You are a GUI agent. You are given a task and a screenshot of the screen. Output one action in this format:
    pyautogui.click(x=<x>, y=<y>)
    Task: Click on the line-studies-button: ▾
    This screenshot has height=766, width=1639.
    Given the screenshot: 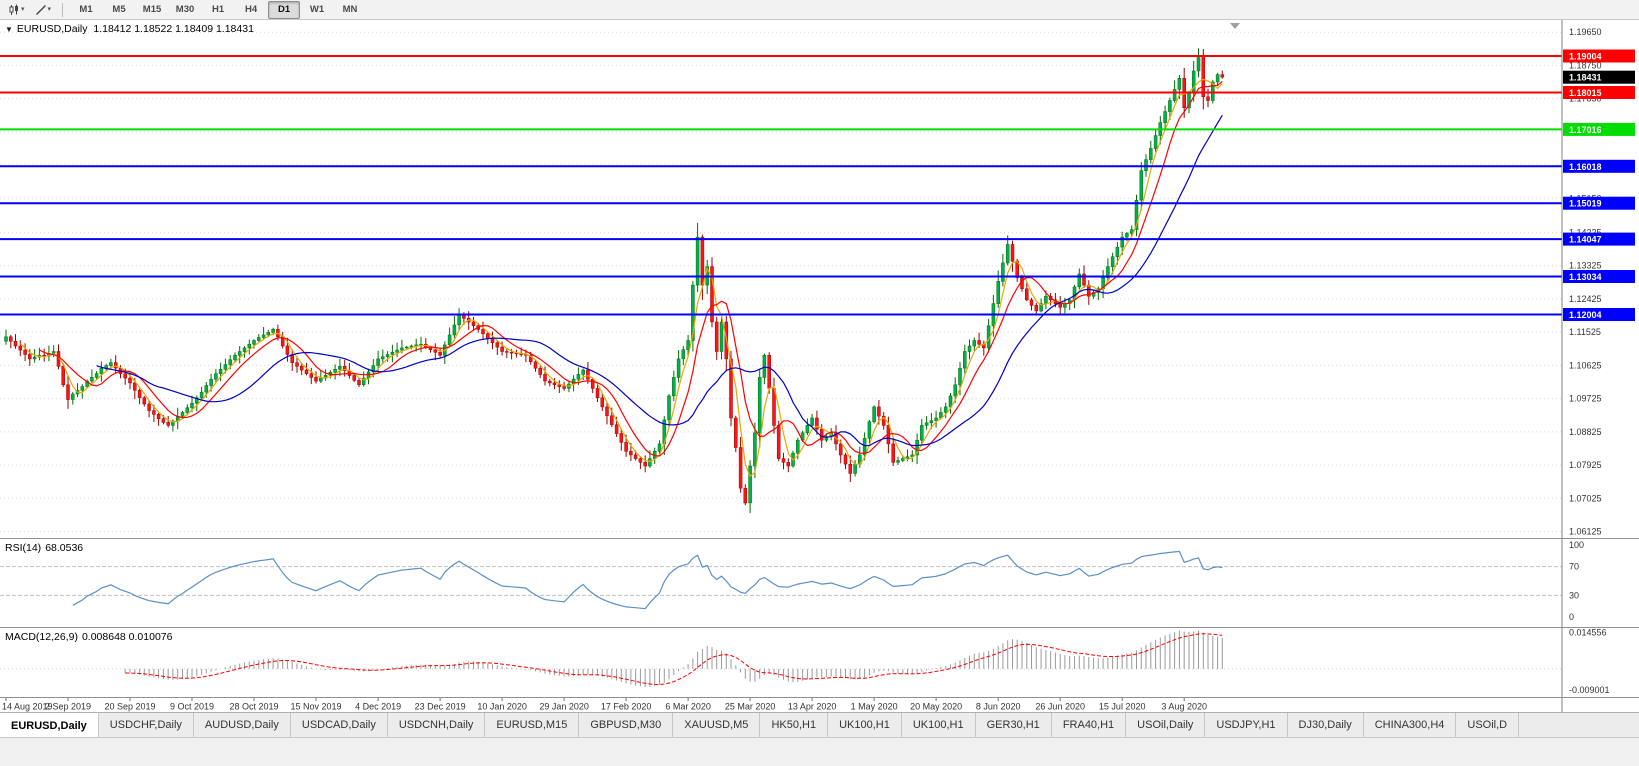 What is the action you would take?
    pyautogui.click(x=43, y=10)
    